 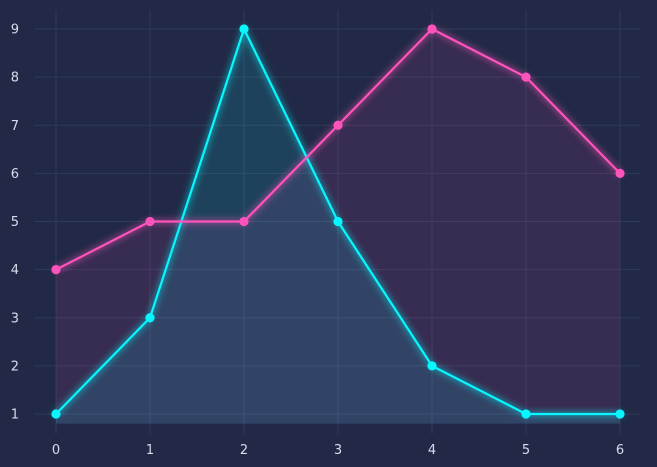 I want to click on x-tick-label: 3, so click(x=338, y=450).